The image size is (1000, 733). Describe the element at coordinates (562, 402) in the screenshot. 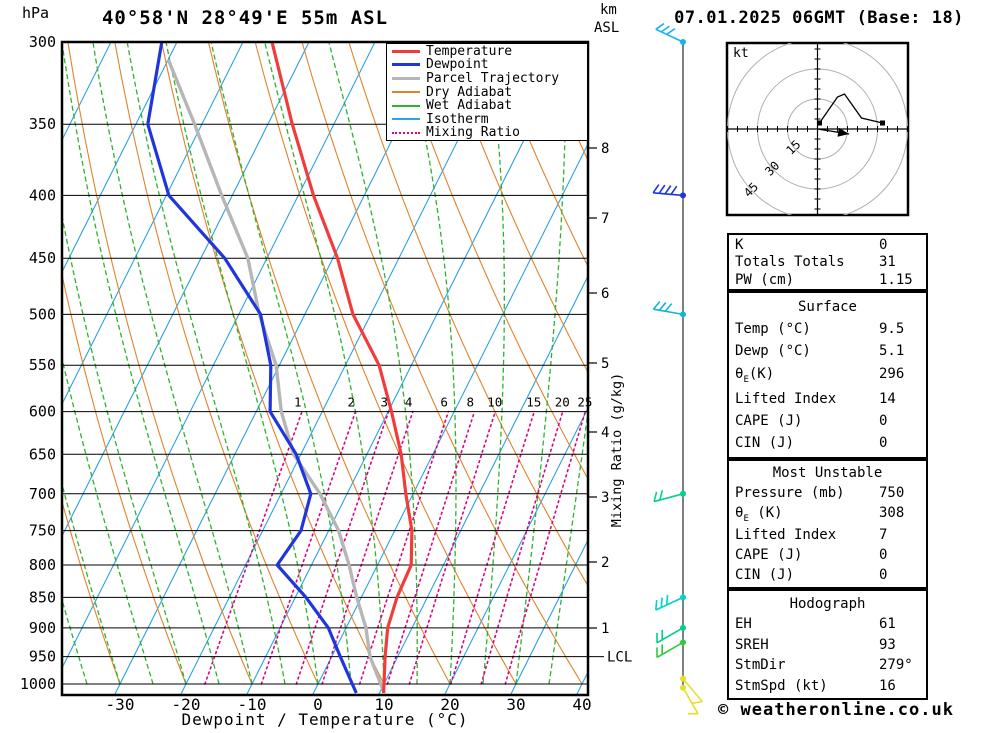

I see `mixing-ratio-label: 20` at that location.